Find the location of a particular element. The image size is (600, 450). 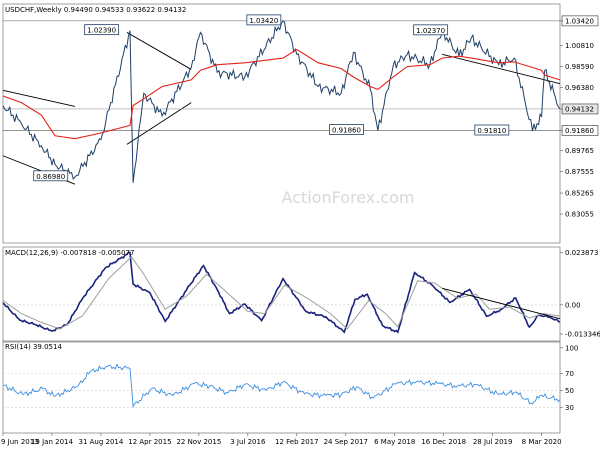

x-tick-label: 12 Apr 2015 is located at coordinates (149, 442).